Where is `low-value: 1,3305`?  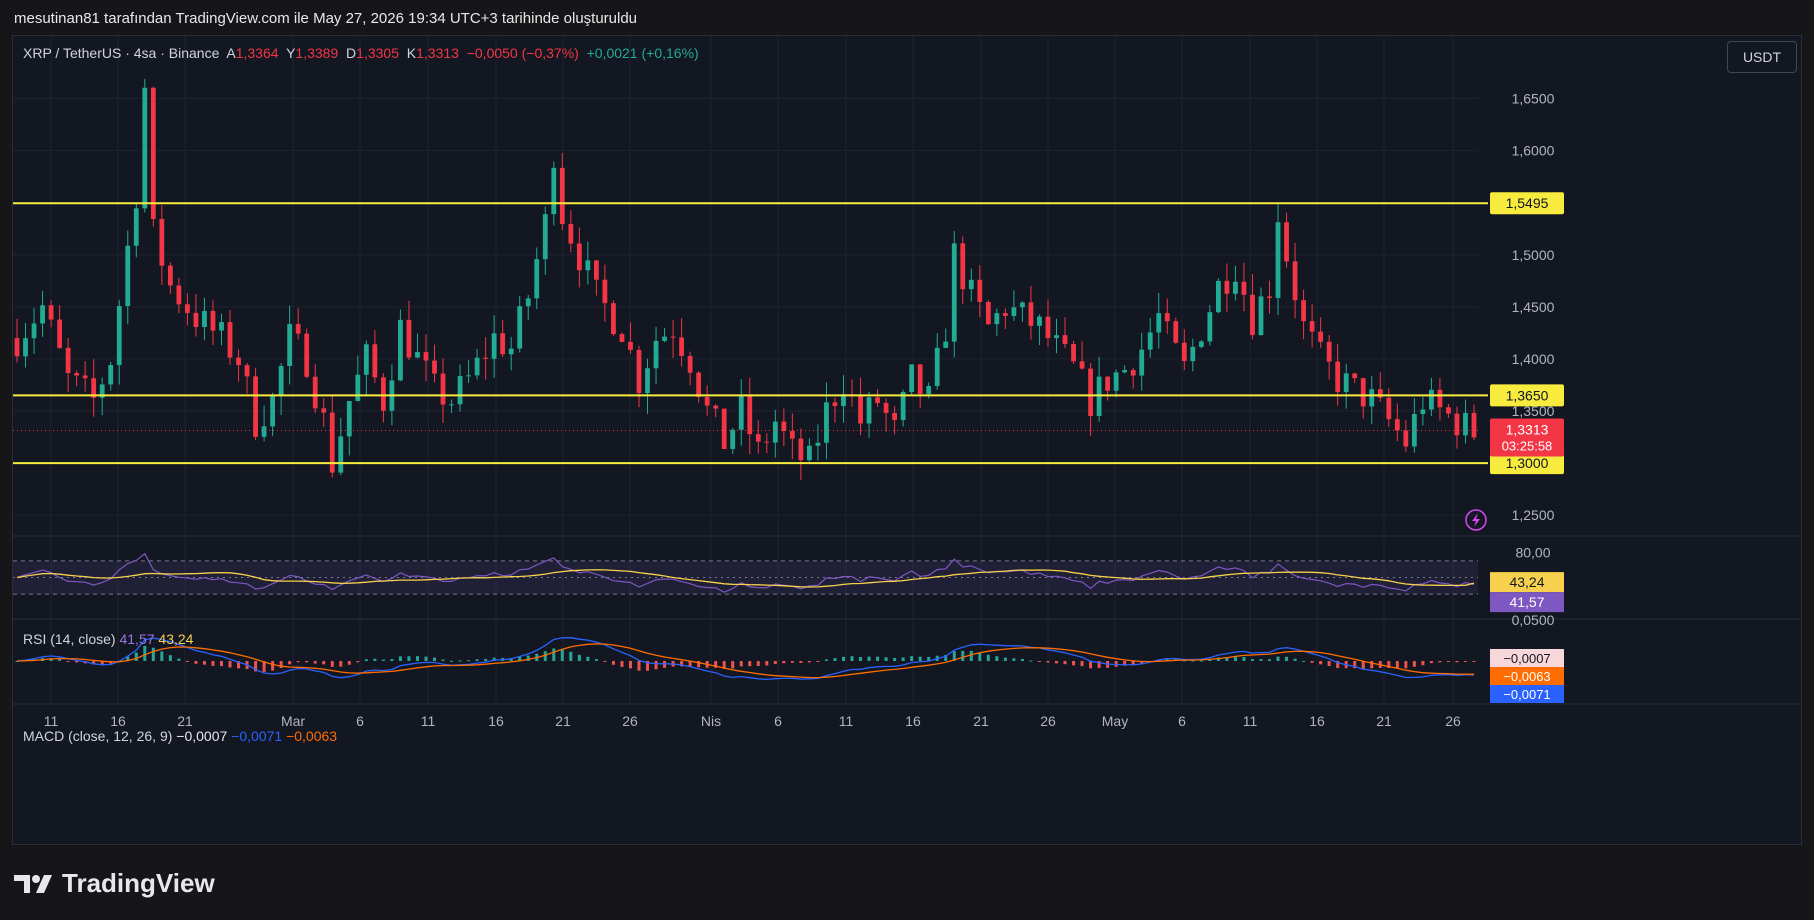 low-value: 1,3305 is located at coordinates (377, 53).